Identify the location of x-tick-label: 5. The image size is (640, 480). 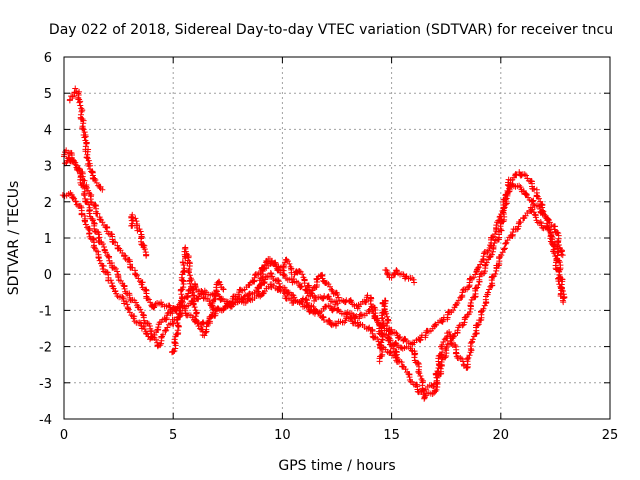
(173, 435).